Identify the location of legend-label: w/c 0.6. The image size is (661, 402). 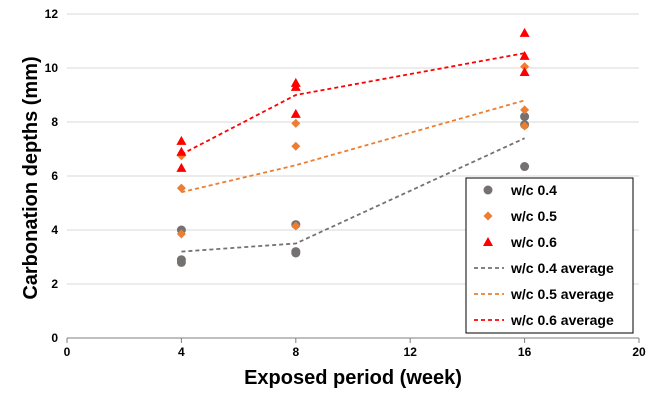
(533, 242).